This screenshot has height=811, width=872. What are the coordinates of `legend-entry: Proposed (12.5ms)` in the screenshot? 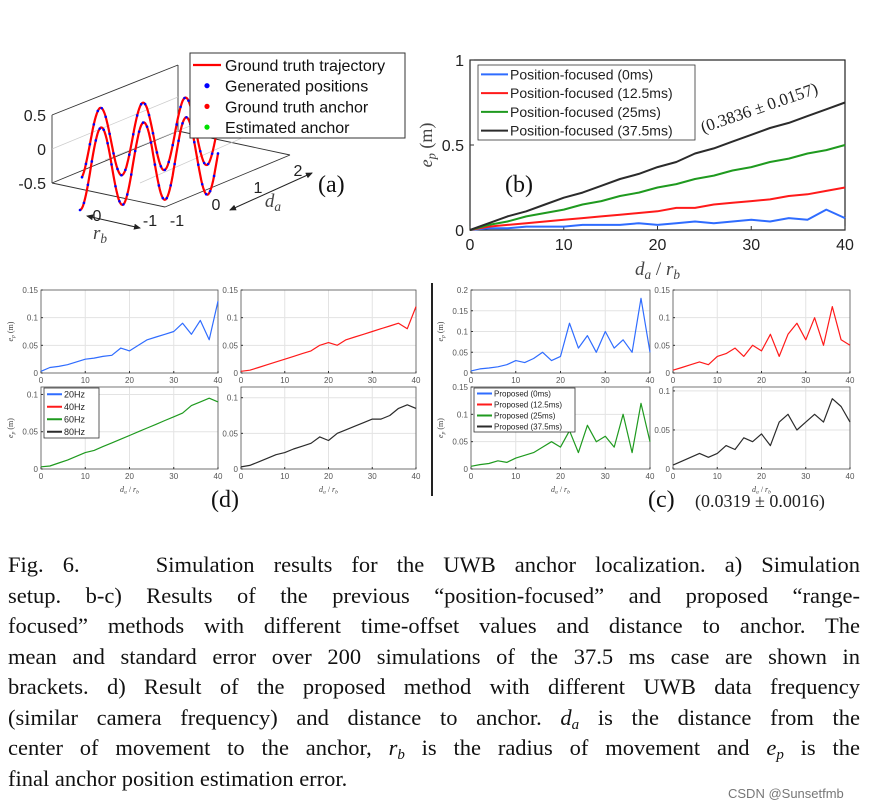 It's located at (528, 404).